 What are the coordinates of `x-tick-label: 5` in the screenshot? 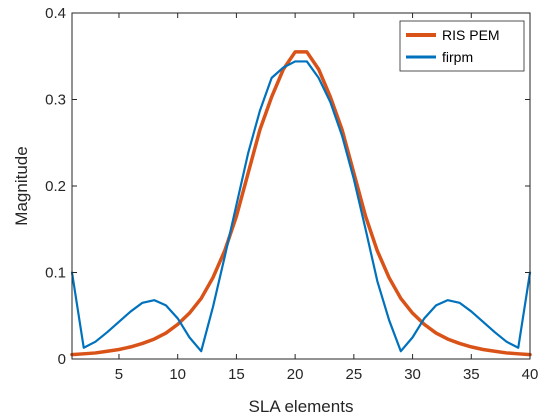 It's located at (119, 374).